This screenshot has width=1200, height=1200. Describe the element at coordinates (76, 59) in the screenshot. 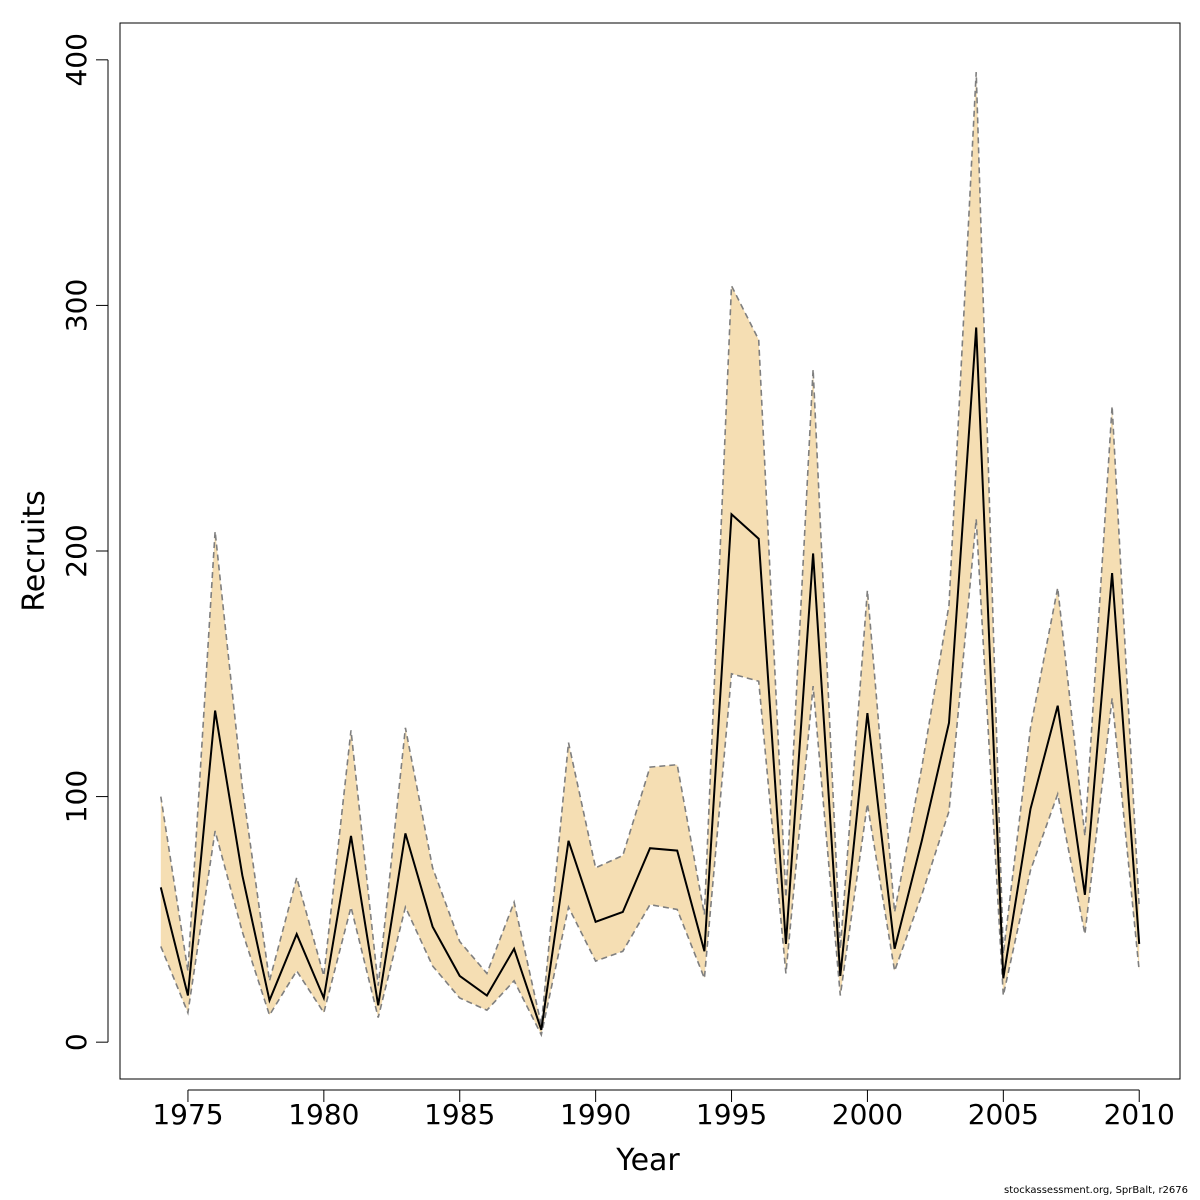

I see `y-tick-label-400: 400` at that location.